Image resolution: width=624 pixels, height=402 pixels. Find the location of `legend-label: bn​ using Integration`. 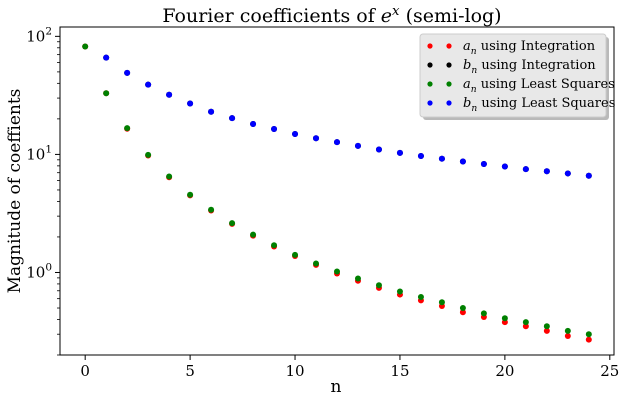

legend-label: bn​ using Integration is located at coordinates (529, 67).